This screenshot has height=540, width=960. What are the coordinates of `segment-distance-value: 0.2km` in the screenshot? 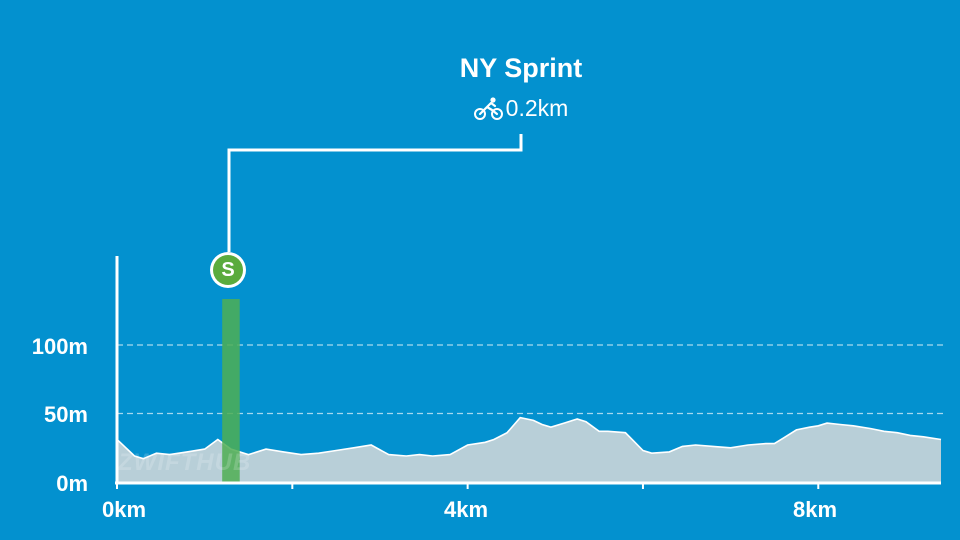 It's located at (537, 108).